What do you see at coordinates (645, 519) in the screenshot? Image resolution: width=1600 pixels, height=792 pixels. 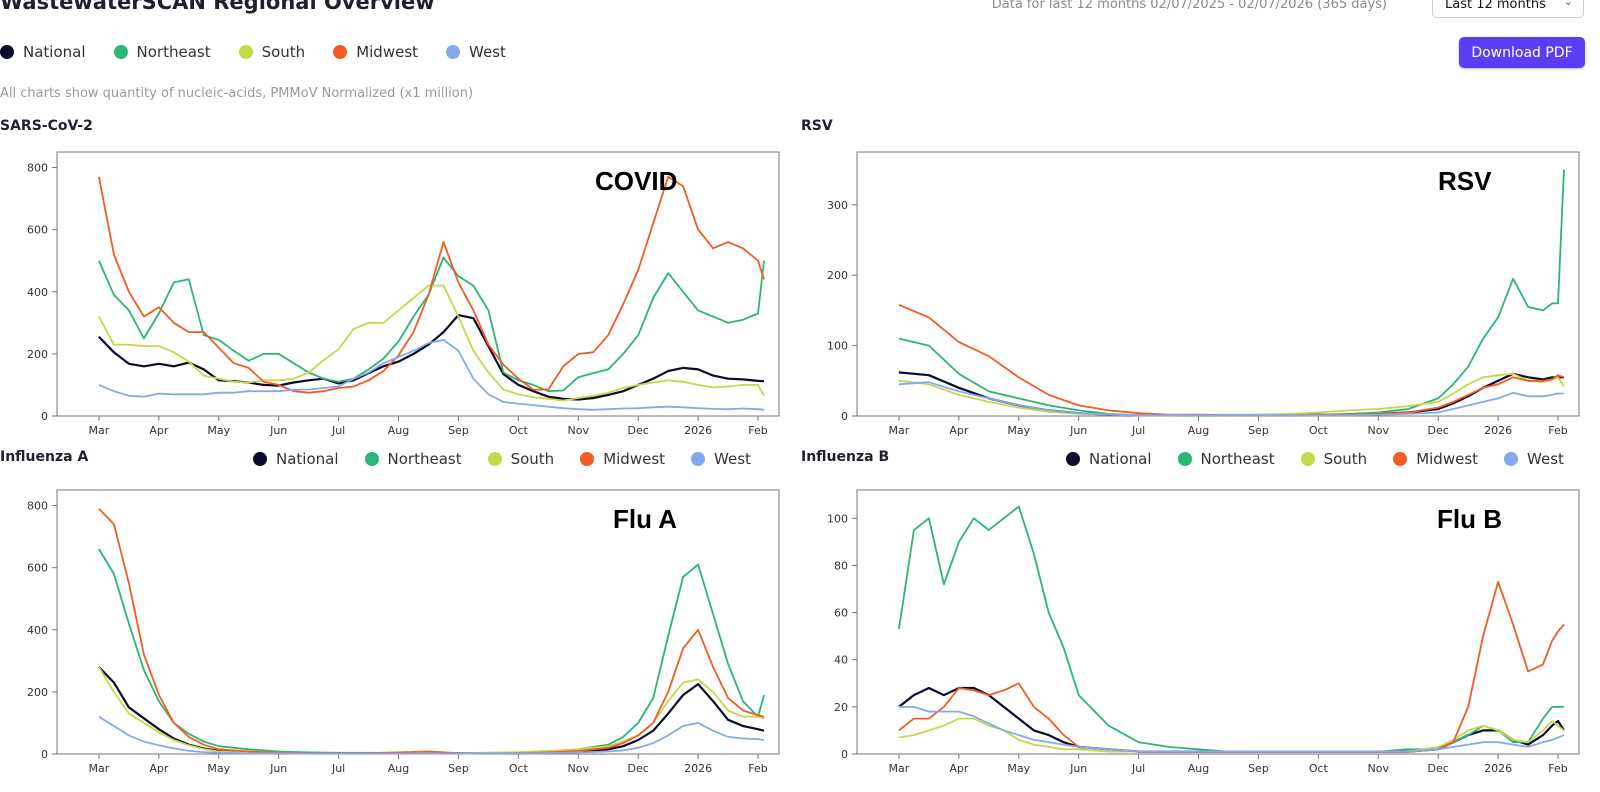 I see `chart-annotation: Flu A` at bounding box center [645, 519].